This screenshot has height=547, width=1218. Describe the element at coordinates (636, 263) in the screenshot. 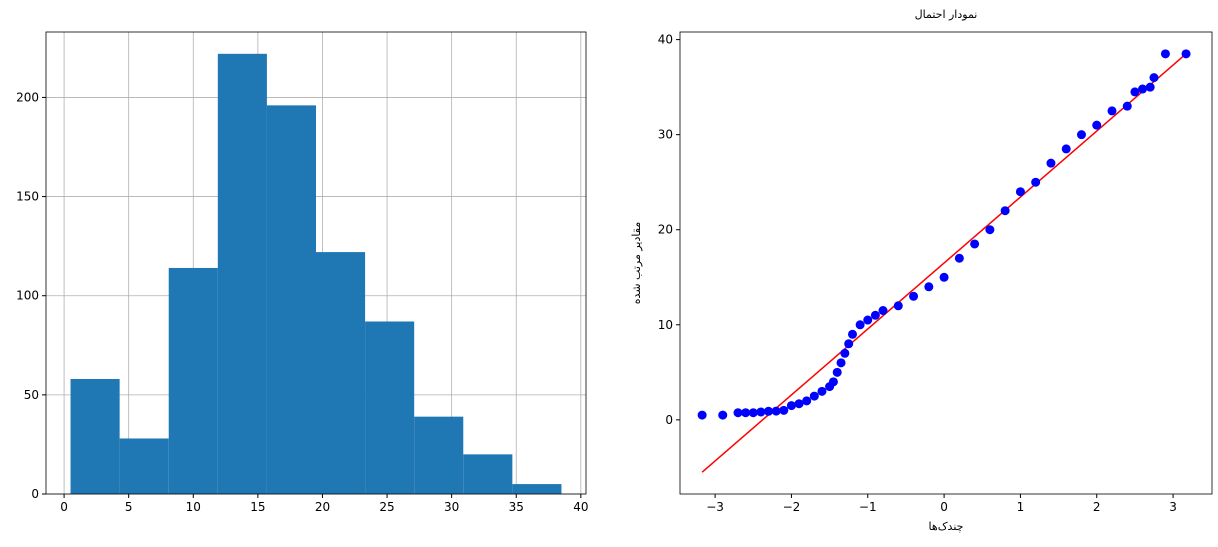

I see `y-axis-label: مقادیر مرتب شده` at that location.